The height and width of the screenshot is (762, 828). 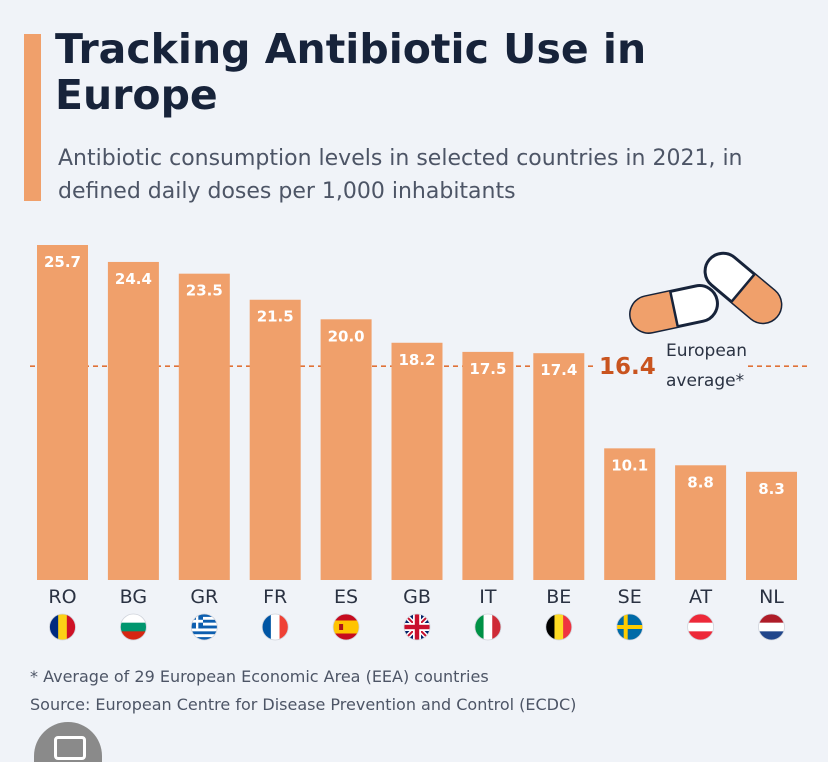 What do you see at coordinates (416, 360) in the screenshot?
I see `bar-value-label: 18.2` at bounding box center [416, 360].